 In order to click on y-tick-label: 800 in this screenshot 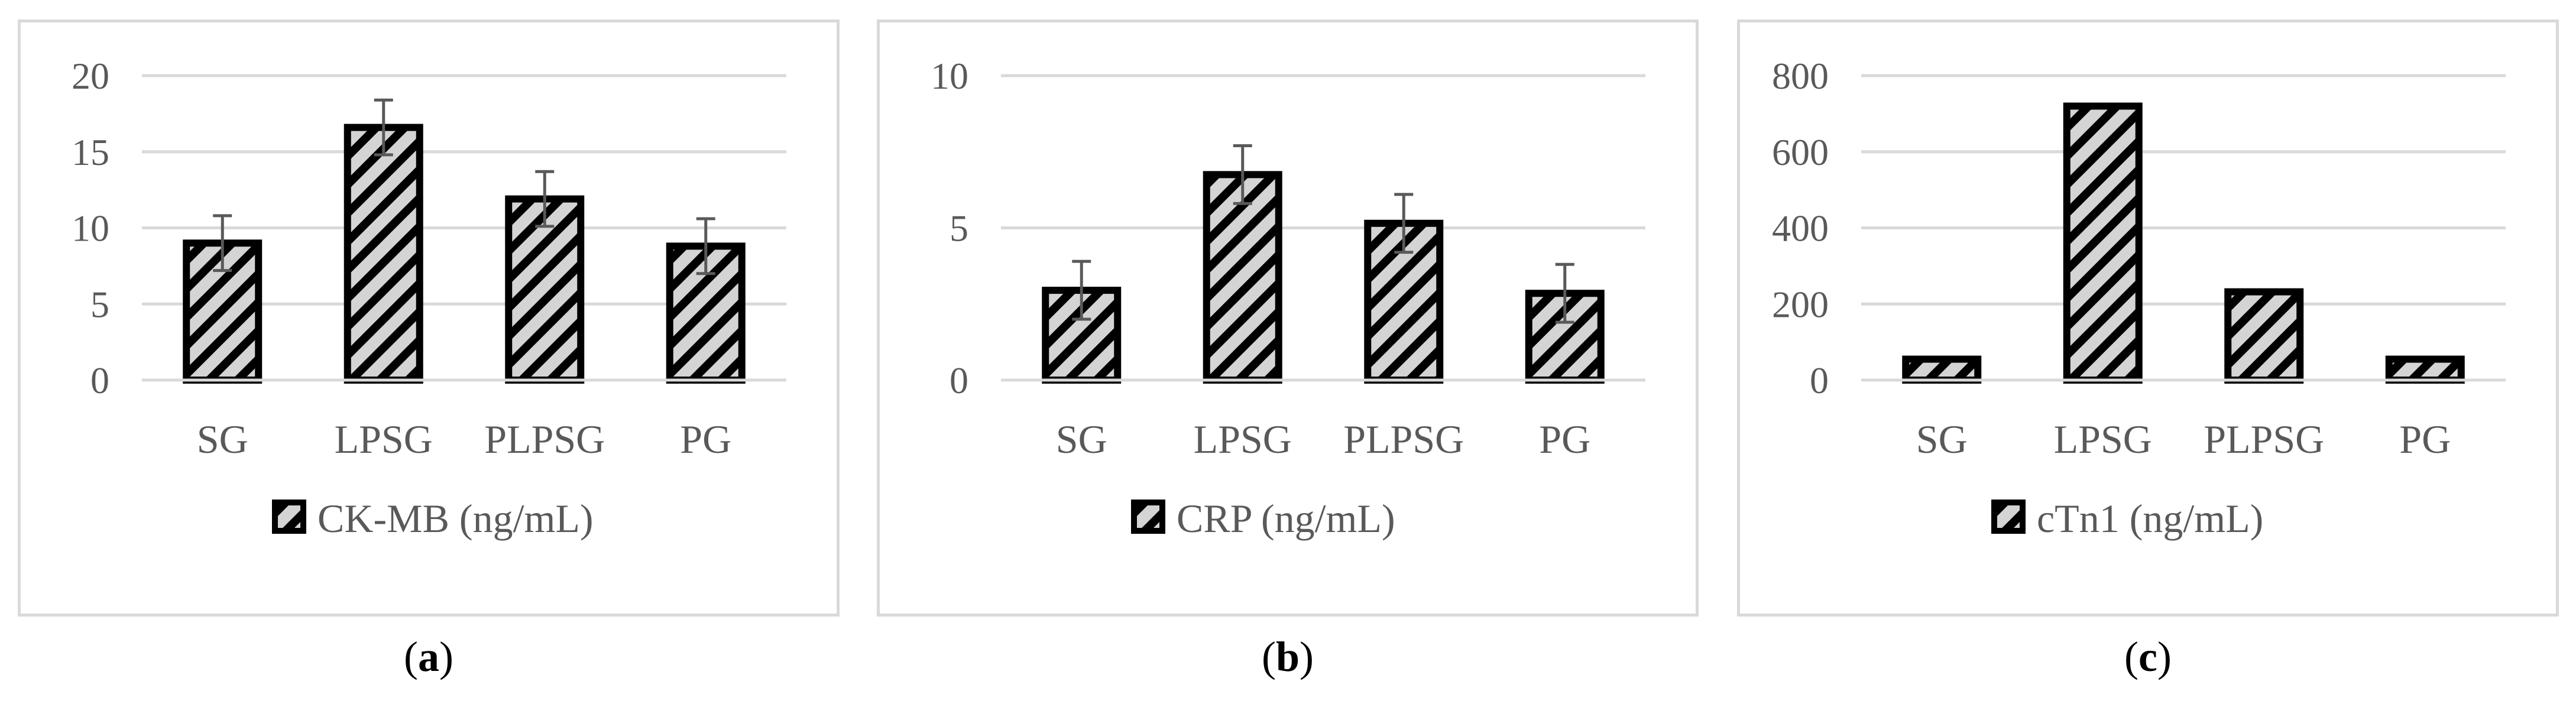, I will do `click(1800, 76)`.